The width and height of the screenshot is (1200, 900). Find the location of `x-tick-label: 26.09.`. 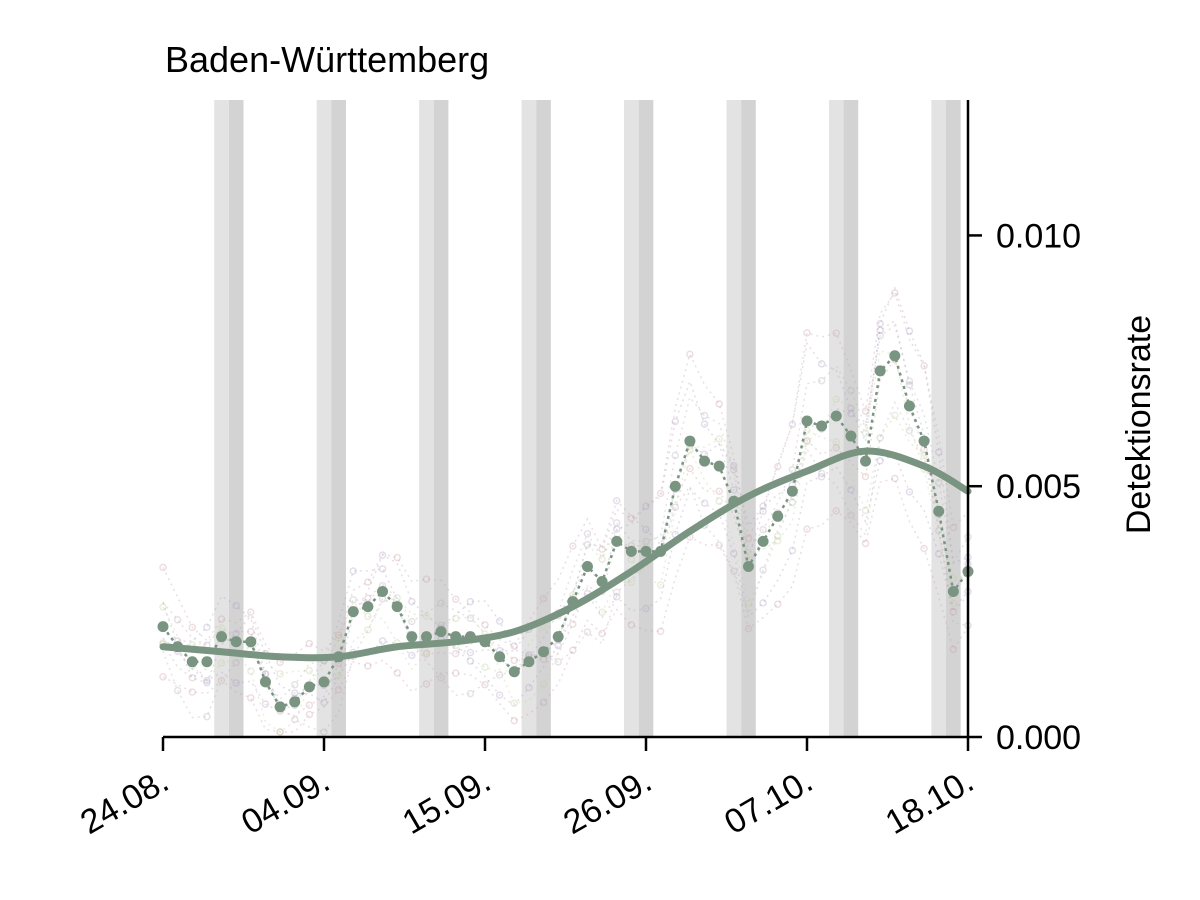

x-tick-label: 26.09. is located at coordinates (607, 802).